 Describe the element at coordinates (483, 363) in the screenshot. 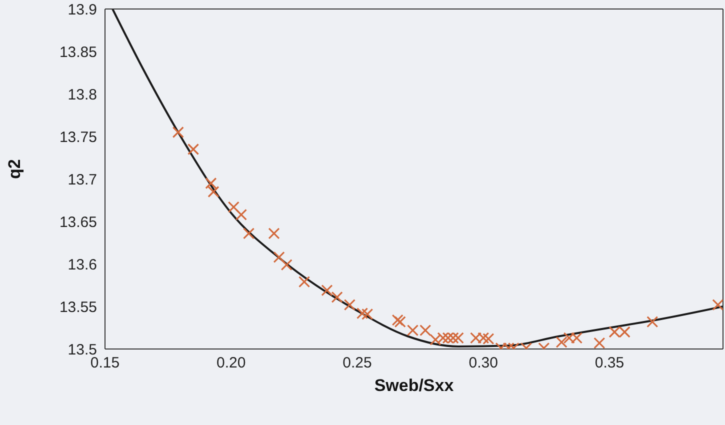

I see `x-tick-label: 0.30` at that location.